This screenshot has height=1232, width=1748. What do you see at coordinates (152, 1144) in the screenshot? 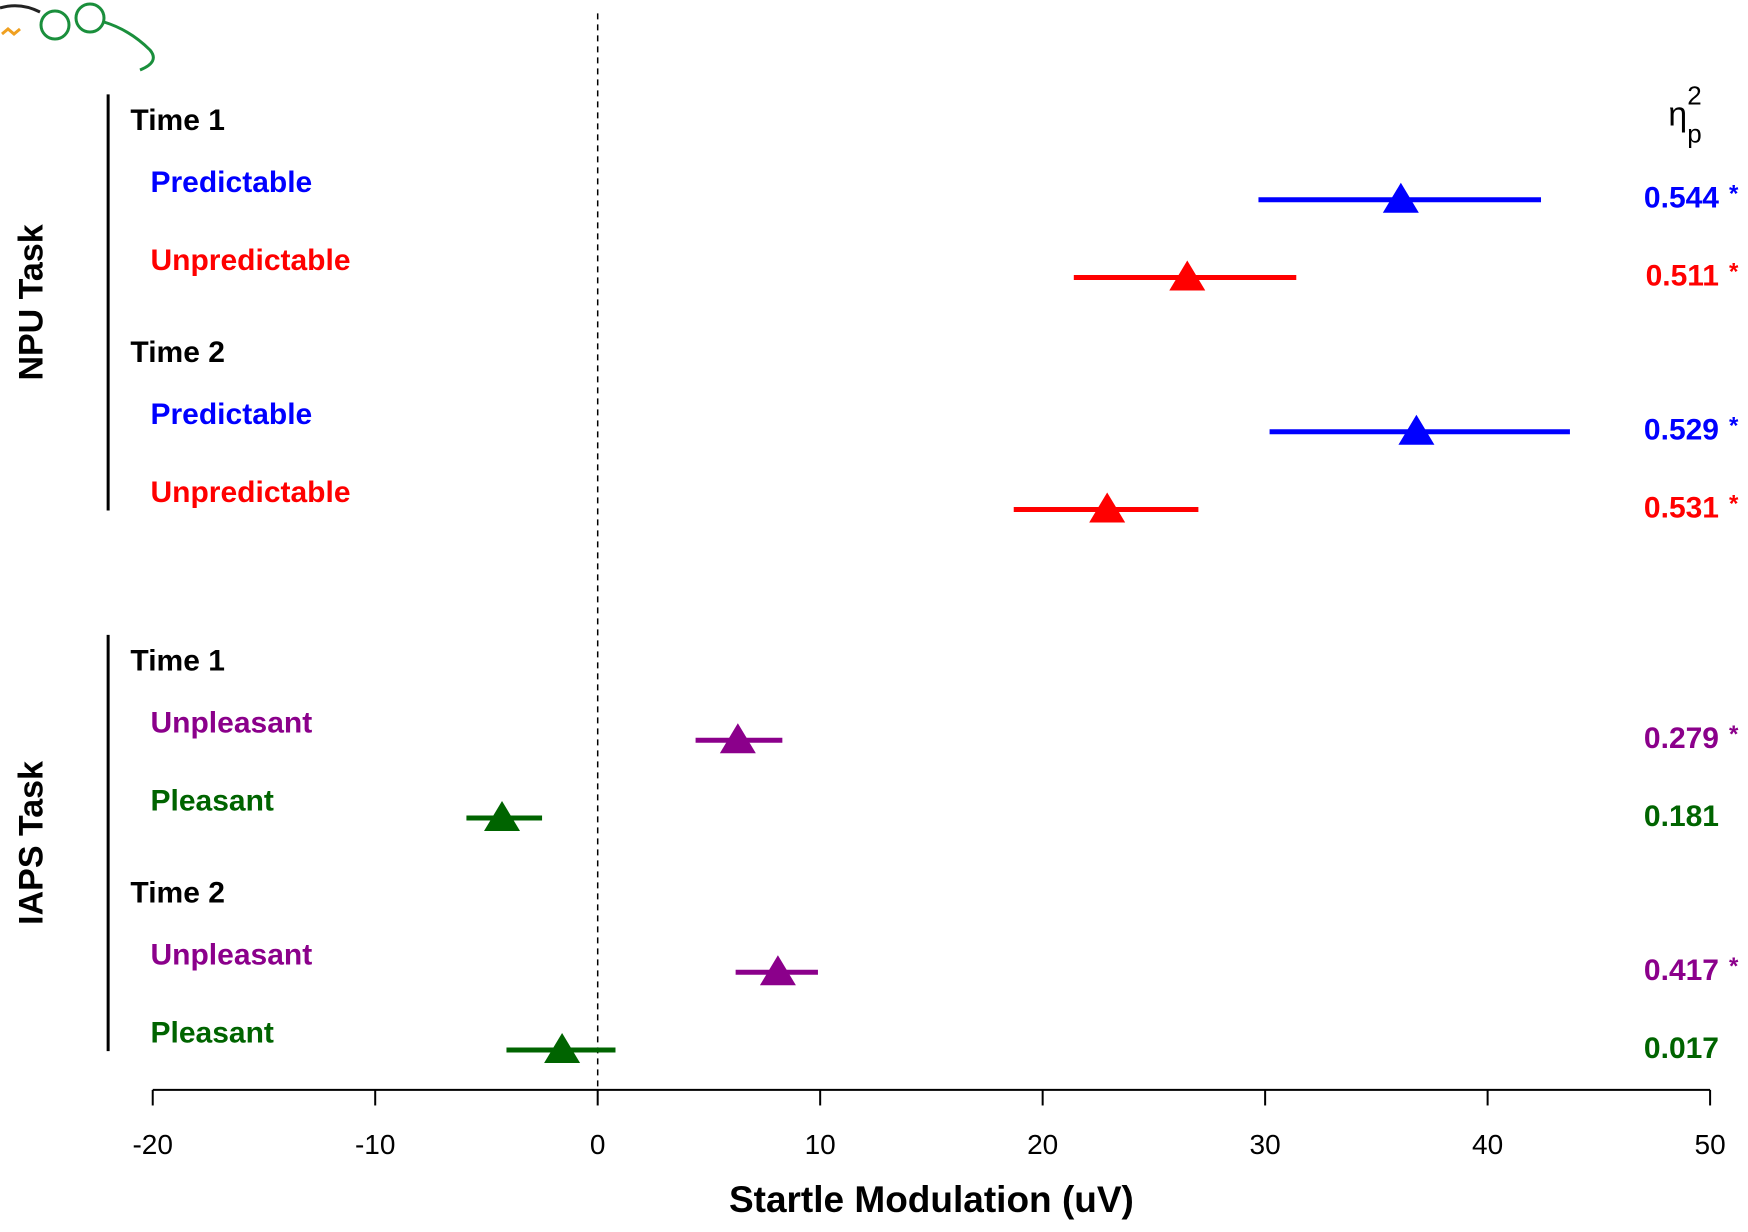
I see `x-tick-label: -20` at bounding box center [152, 1144].